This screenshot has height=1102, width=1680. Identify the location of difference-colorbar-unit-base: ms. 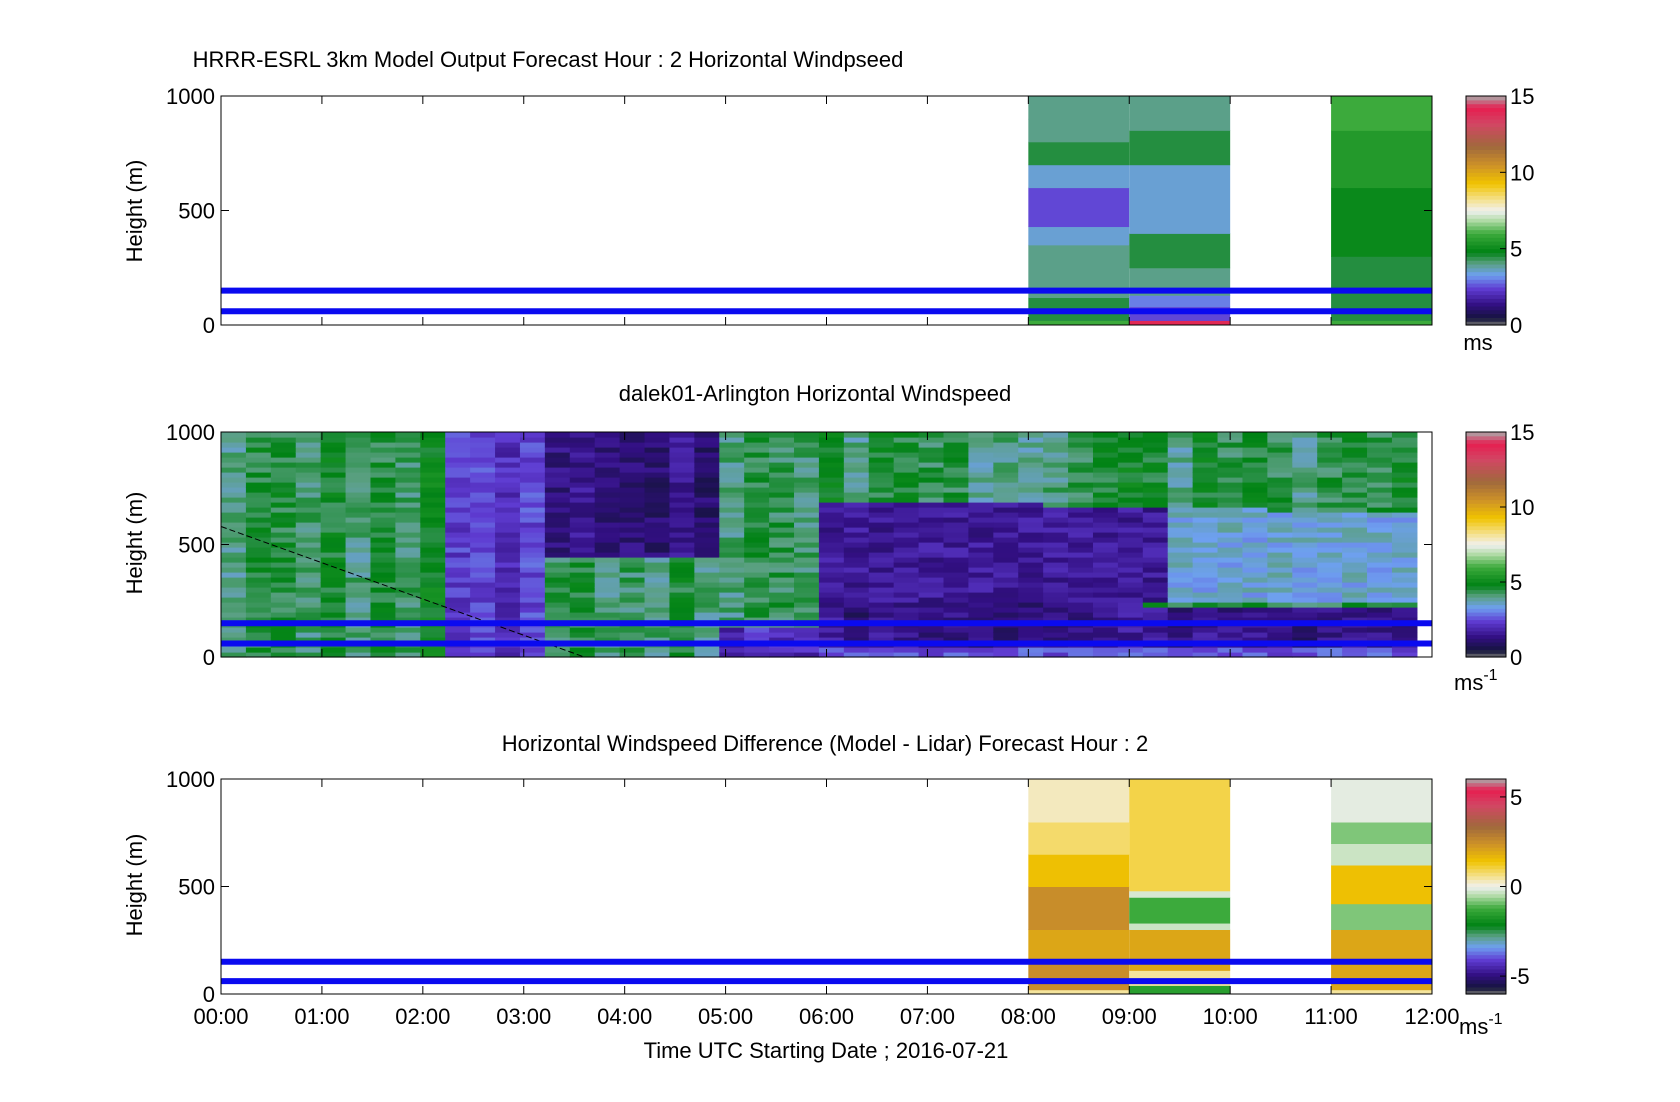
(1473, 1026).